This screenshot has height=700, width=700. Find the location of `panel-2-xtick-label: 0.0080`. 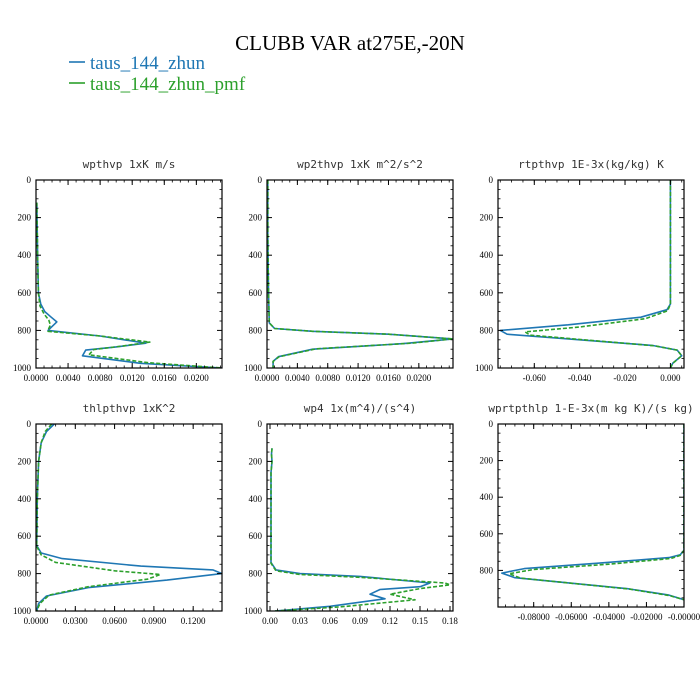

panel-2-xtick-label: 0.0080 is located at coordinates (327, 378).